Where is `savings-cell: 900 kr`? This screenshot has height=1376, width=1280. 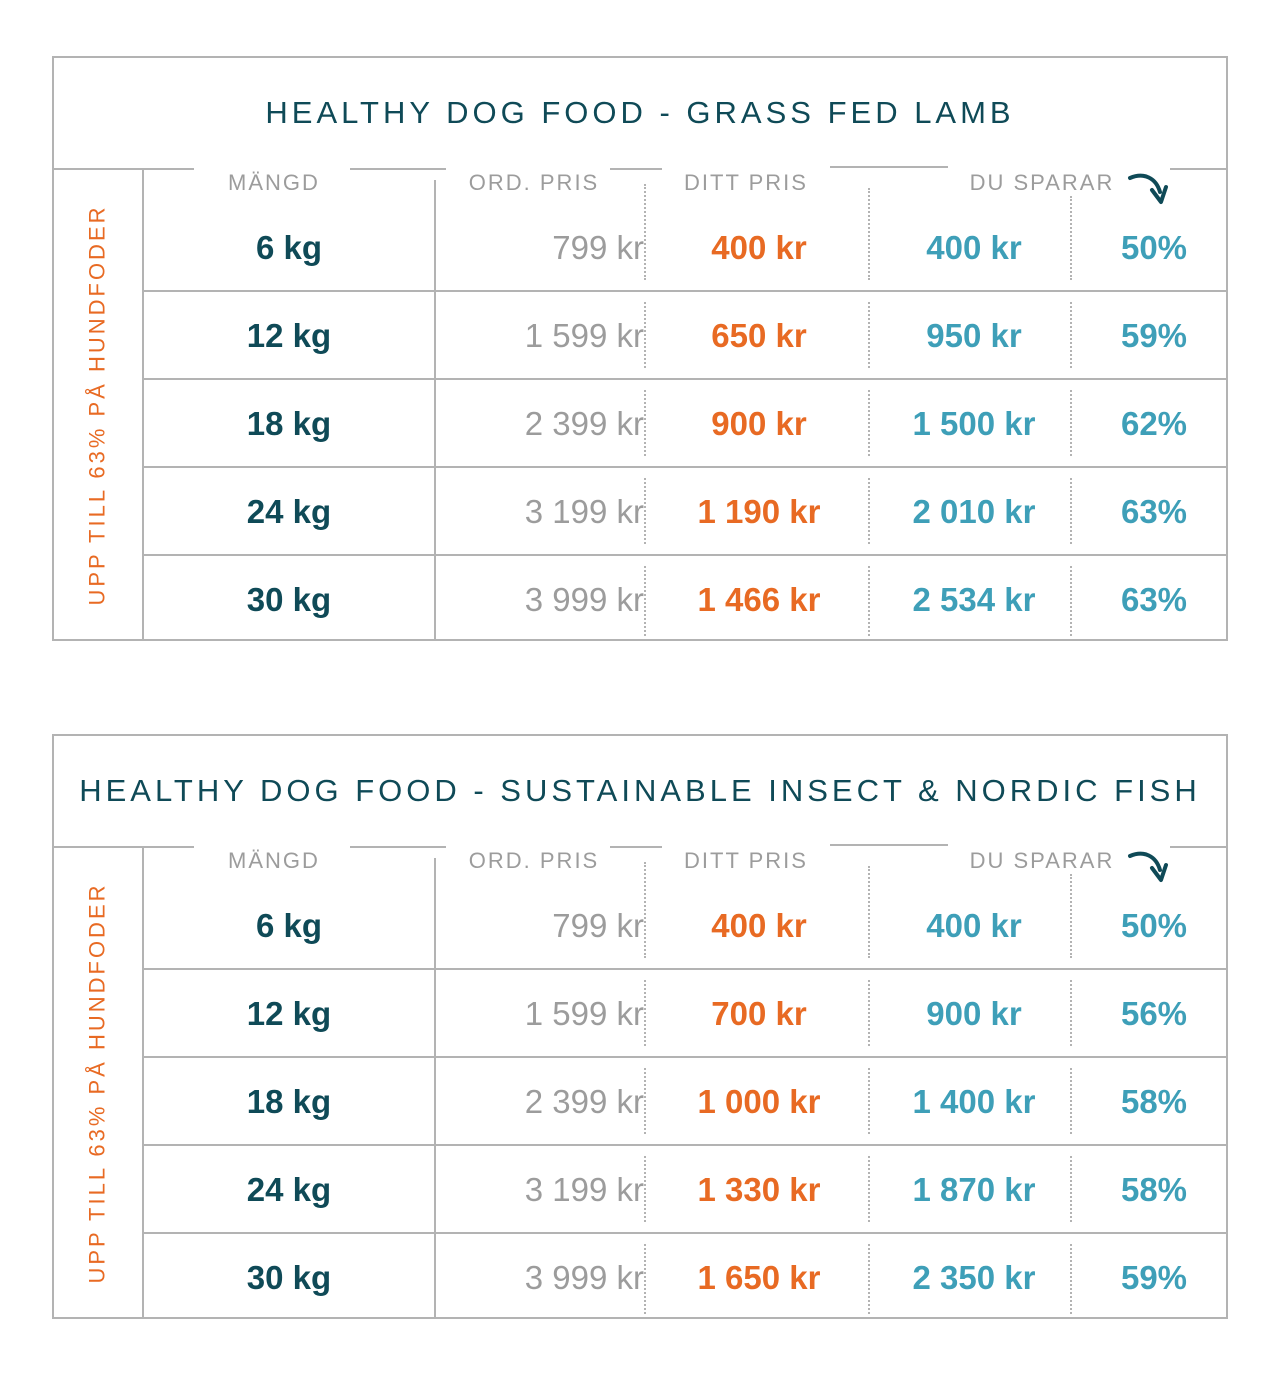
savings-cell: 900 kr is located at coordinates (974, 1013).